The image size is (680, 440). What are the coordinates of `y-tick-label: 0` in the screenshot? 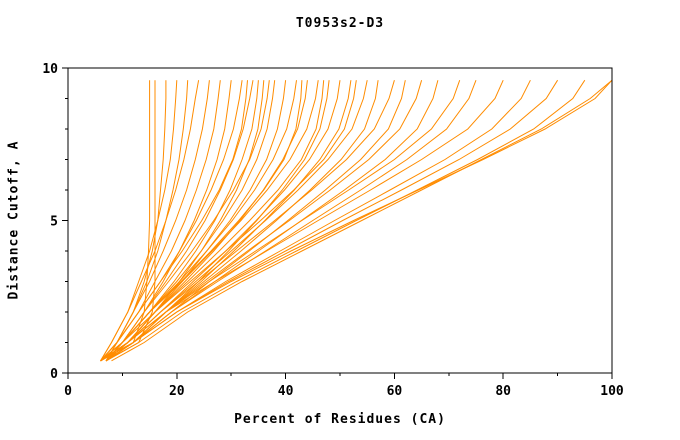 It's located at (54, 374).